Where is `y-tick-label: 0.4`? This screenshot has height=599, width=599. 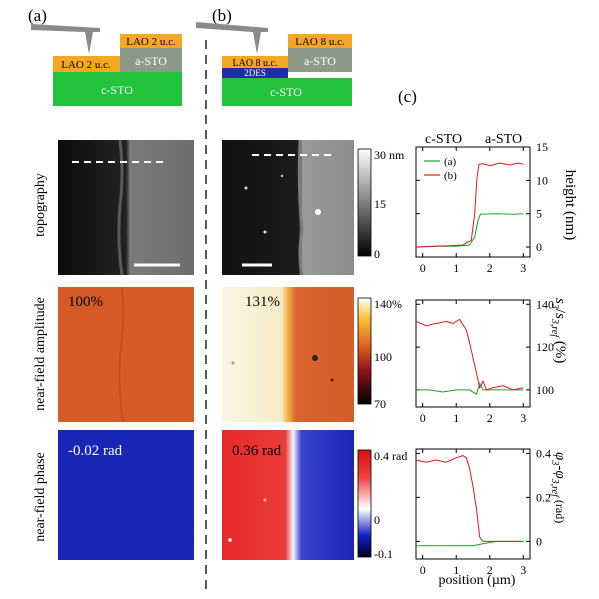
y-tick-label: 0.4 is located at coordinates (543, 453).